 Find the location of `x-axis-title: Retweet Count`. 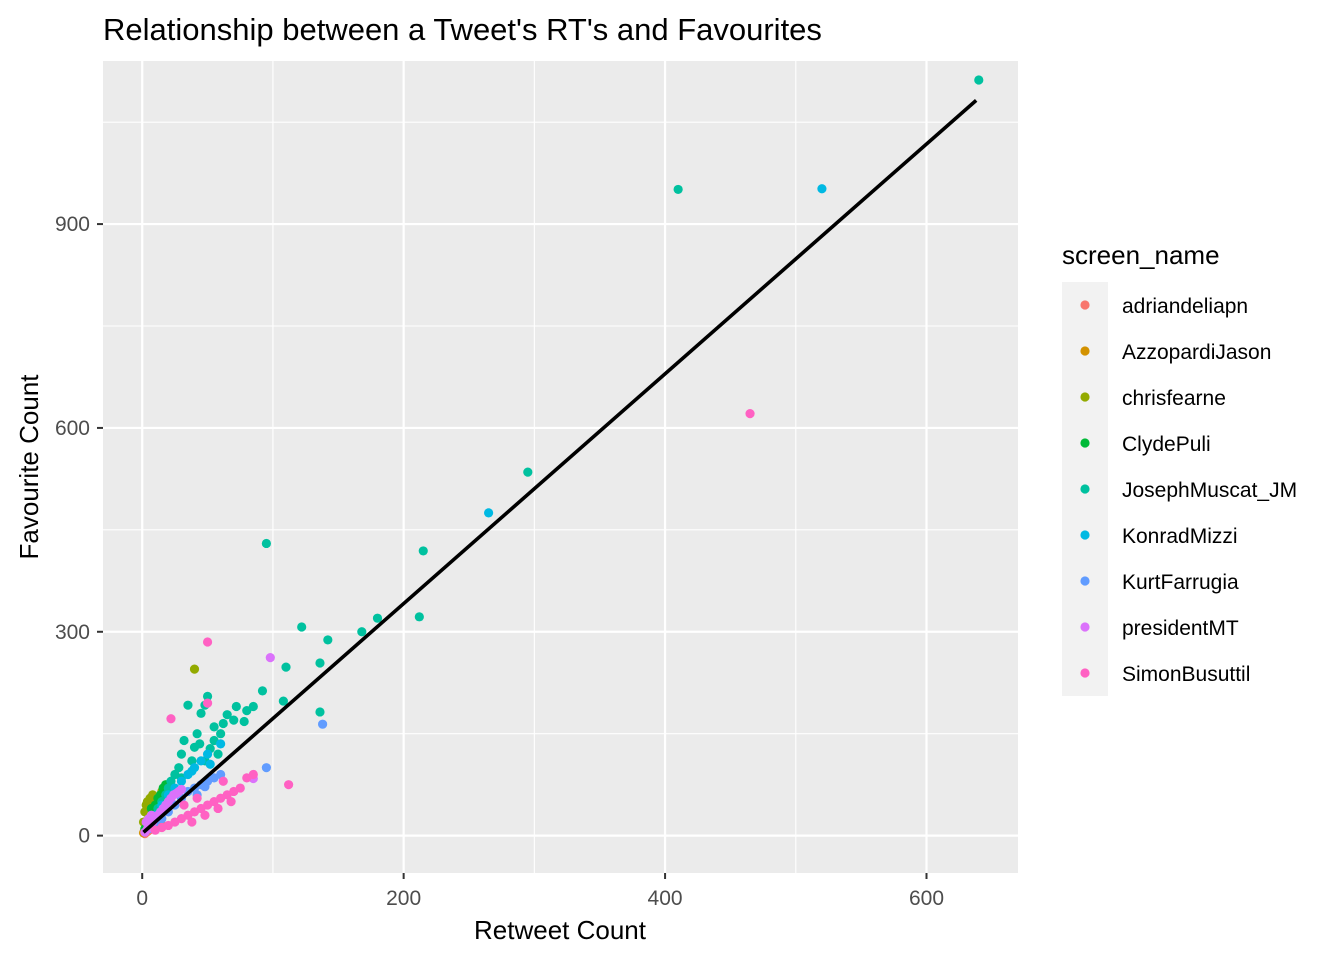

x-axis-title: Retweet Count is located at coordinates (560, 930).